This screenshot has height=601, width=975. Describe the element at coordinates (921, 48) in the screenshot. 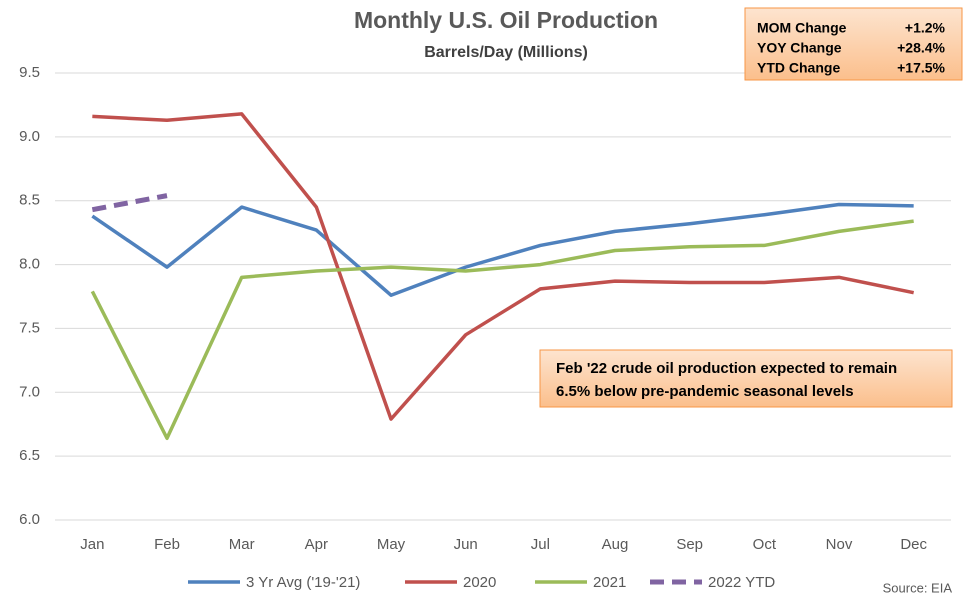

I see `stat-value: +28.4%` at that location.